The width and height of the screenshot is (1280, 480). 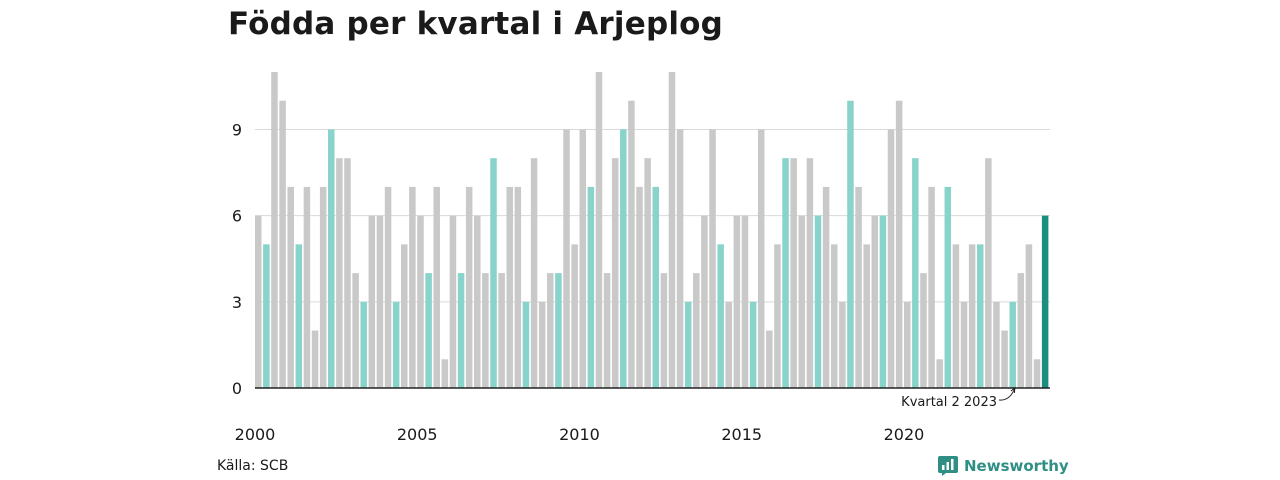 I want to click on brand-name: Newsworthy, so click(x=1016, y=466).